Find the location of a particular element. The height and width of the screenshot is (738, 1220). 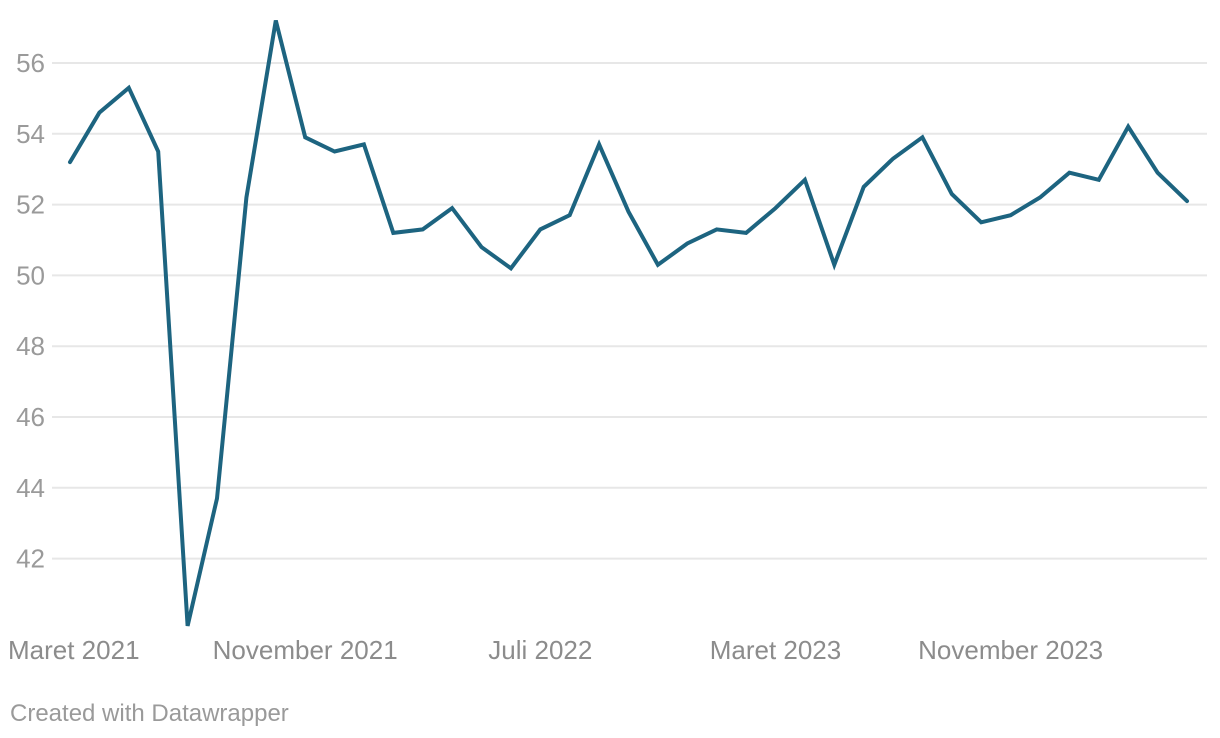

y-axis-tick-label: 46 is located at coordinates (30, 417).